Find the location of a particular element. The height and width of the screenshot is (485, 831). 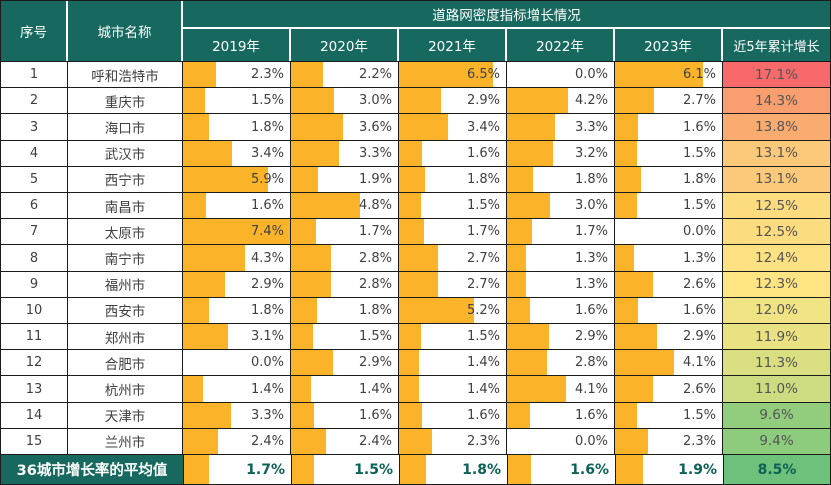

city-cell: 南昌市 is located at coordinates (125, 206).